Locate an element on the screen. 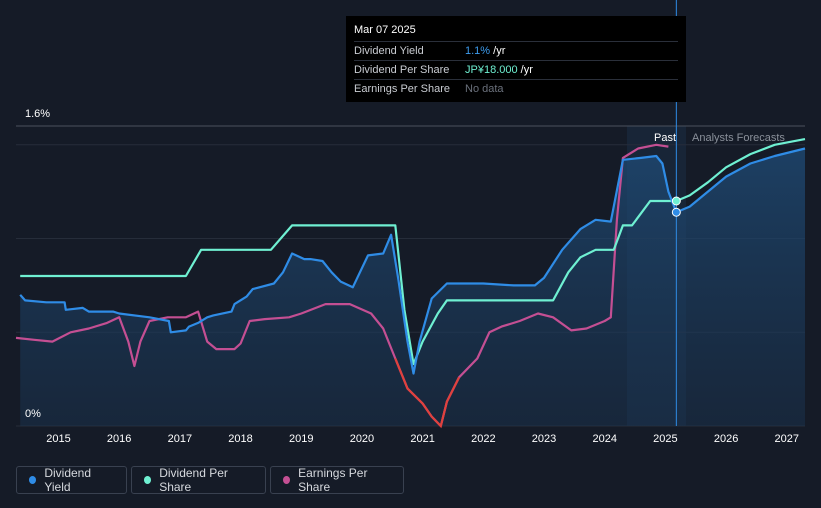 The height and width of the screenshot is (508, 821). marker-dividend-yield is located at coordinates (676, 212).